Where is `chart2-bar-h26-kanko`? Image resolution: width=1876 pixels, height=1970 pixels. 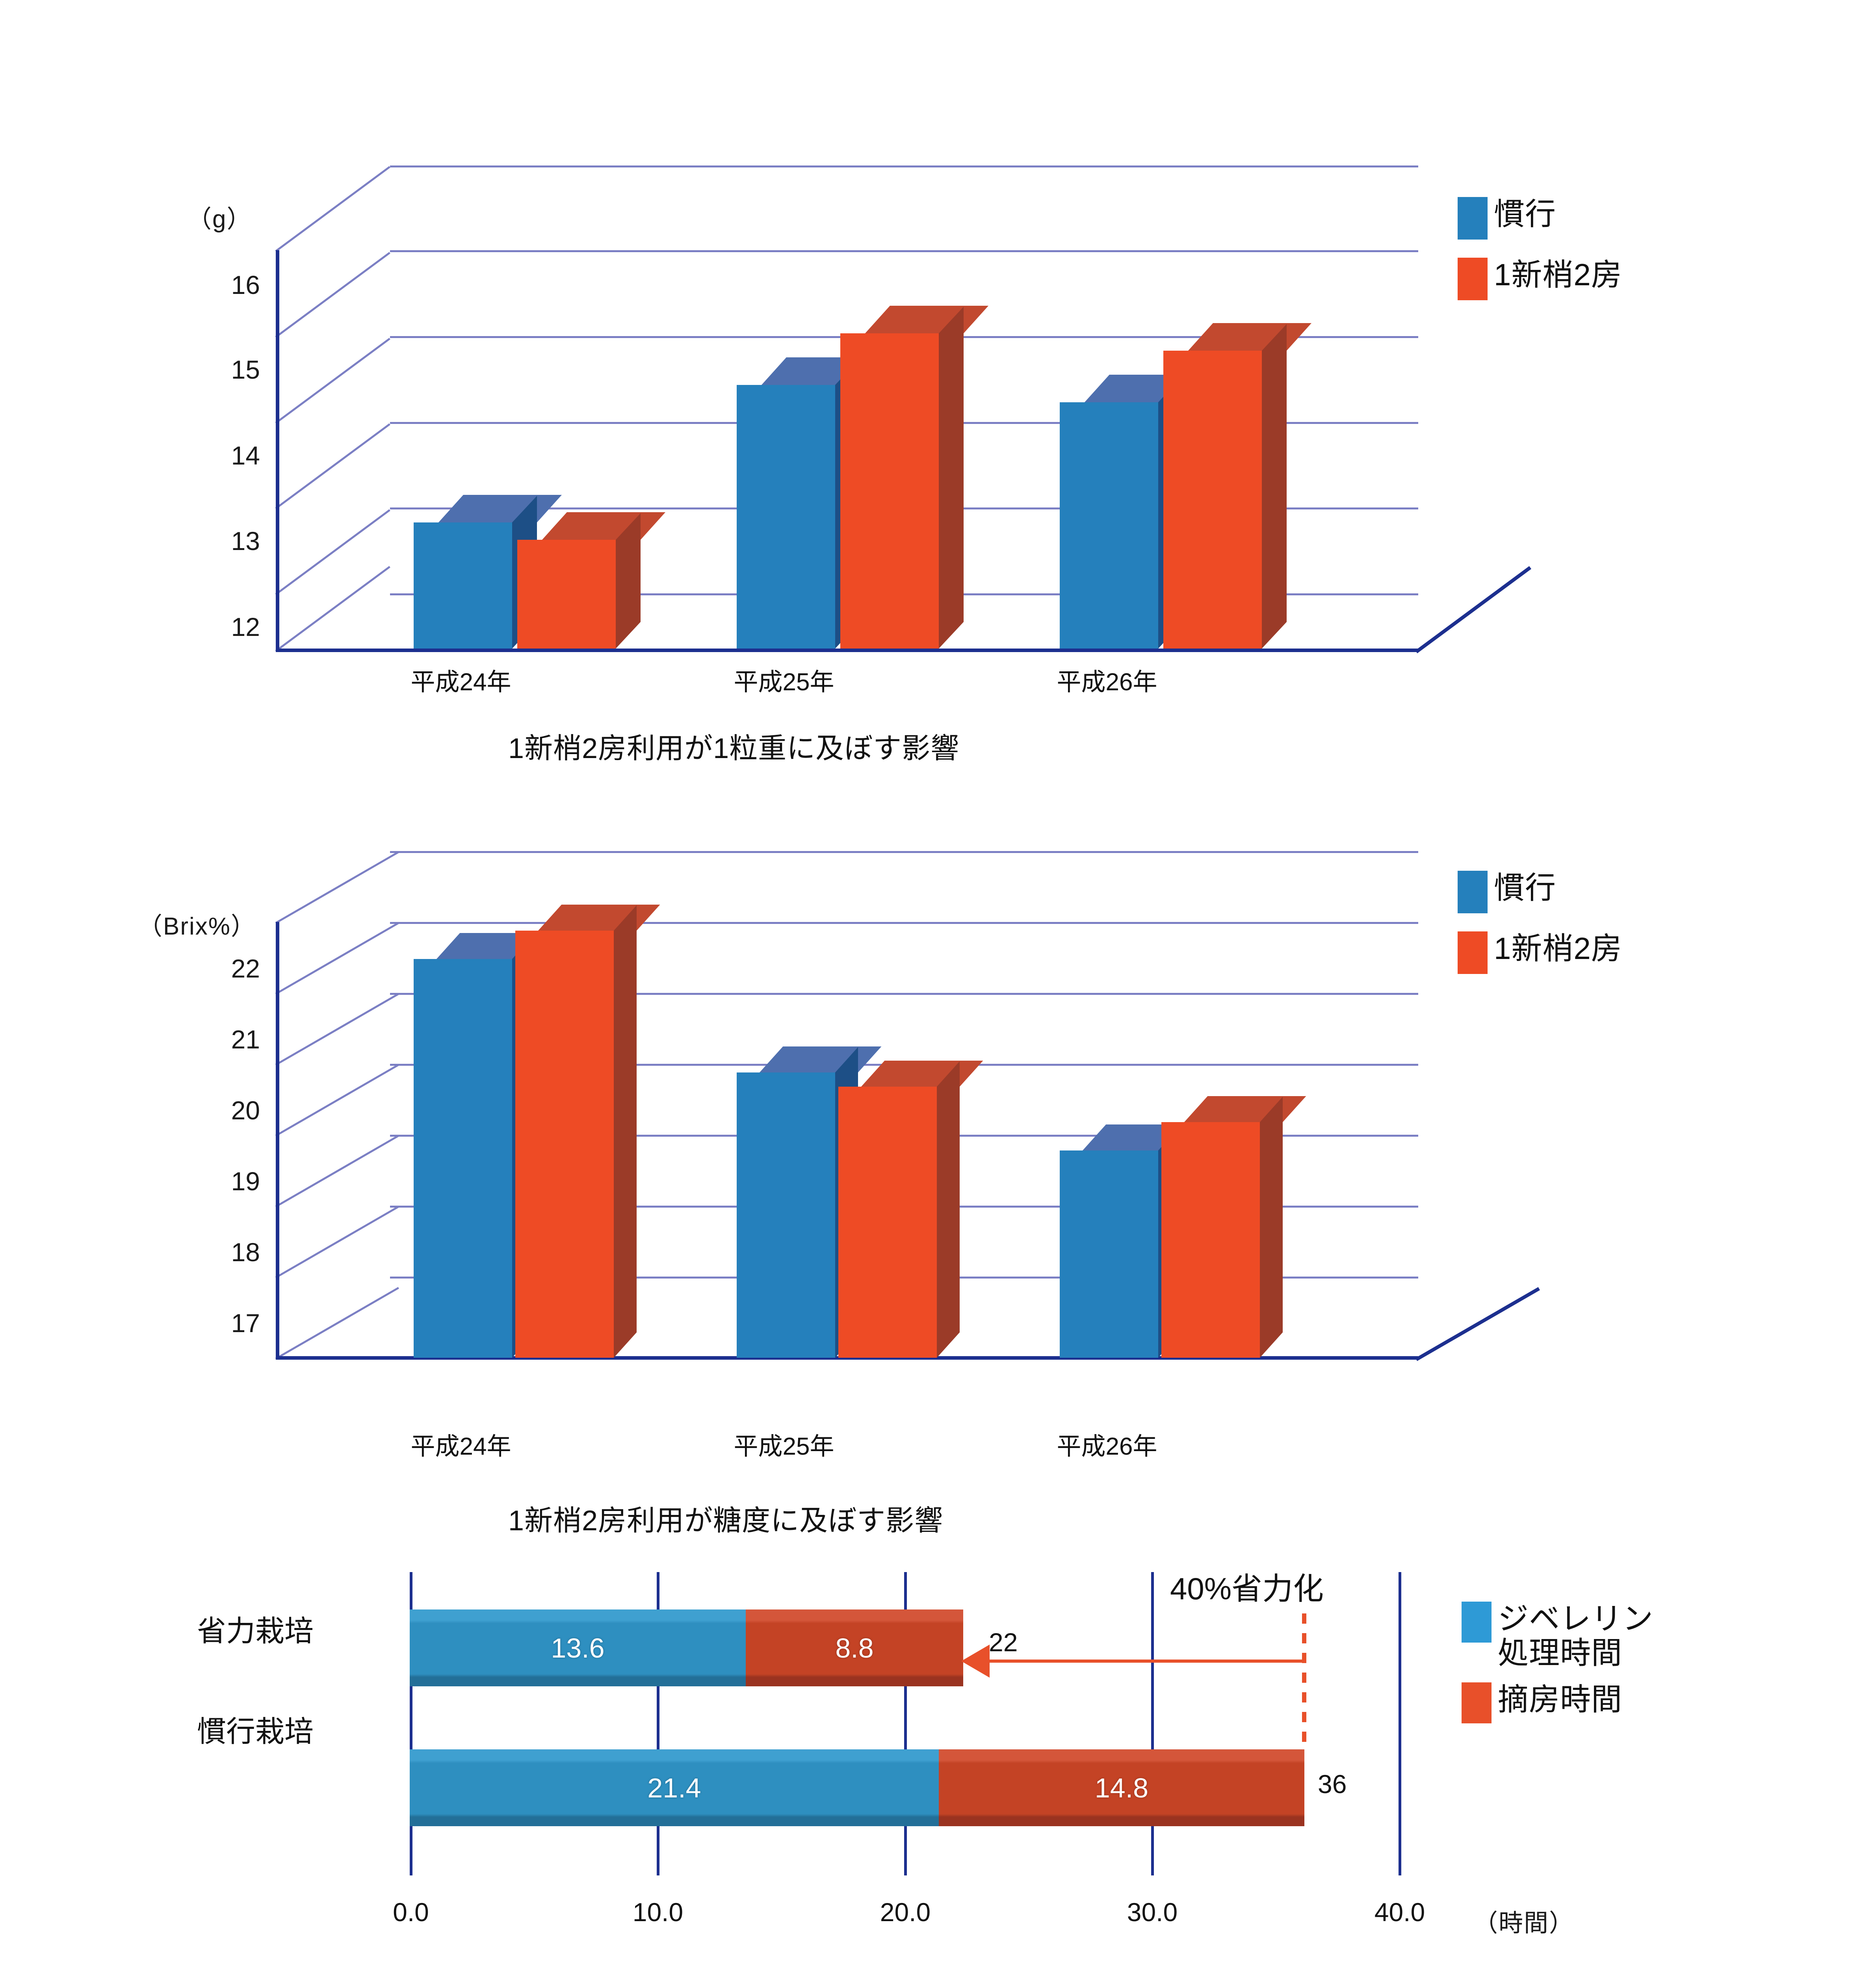
chart2-bar-h26-kanko is located at coordinates (1132, 1241).